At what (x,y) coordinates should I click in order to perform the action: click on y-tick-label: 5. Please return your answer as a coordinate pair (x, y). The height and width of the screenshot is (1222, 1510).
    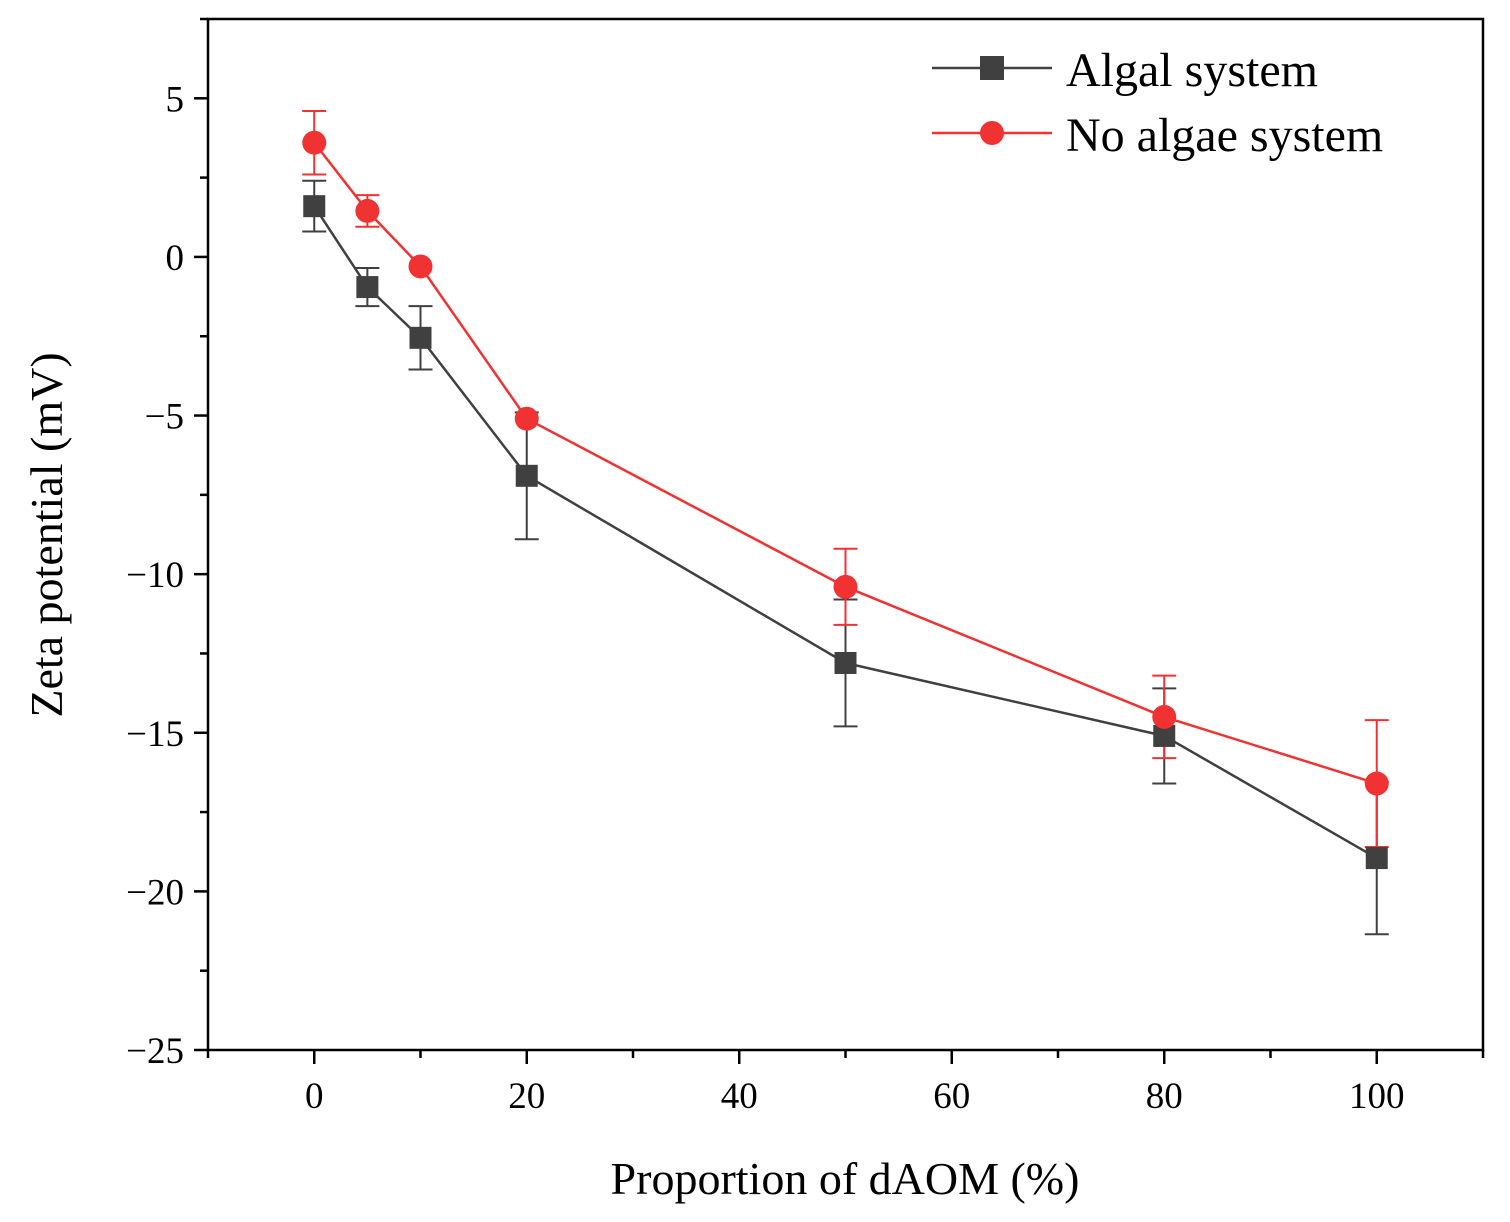
    Looking at the image, I should click on (175, 99).